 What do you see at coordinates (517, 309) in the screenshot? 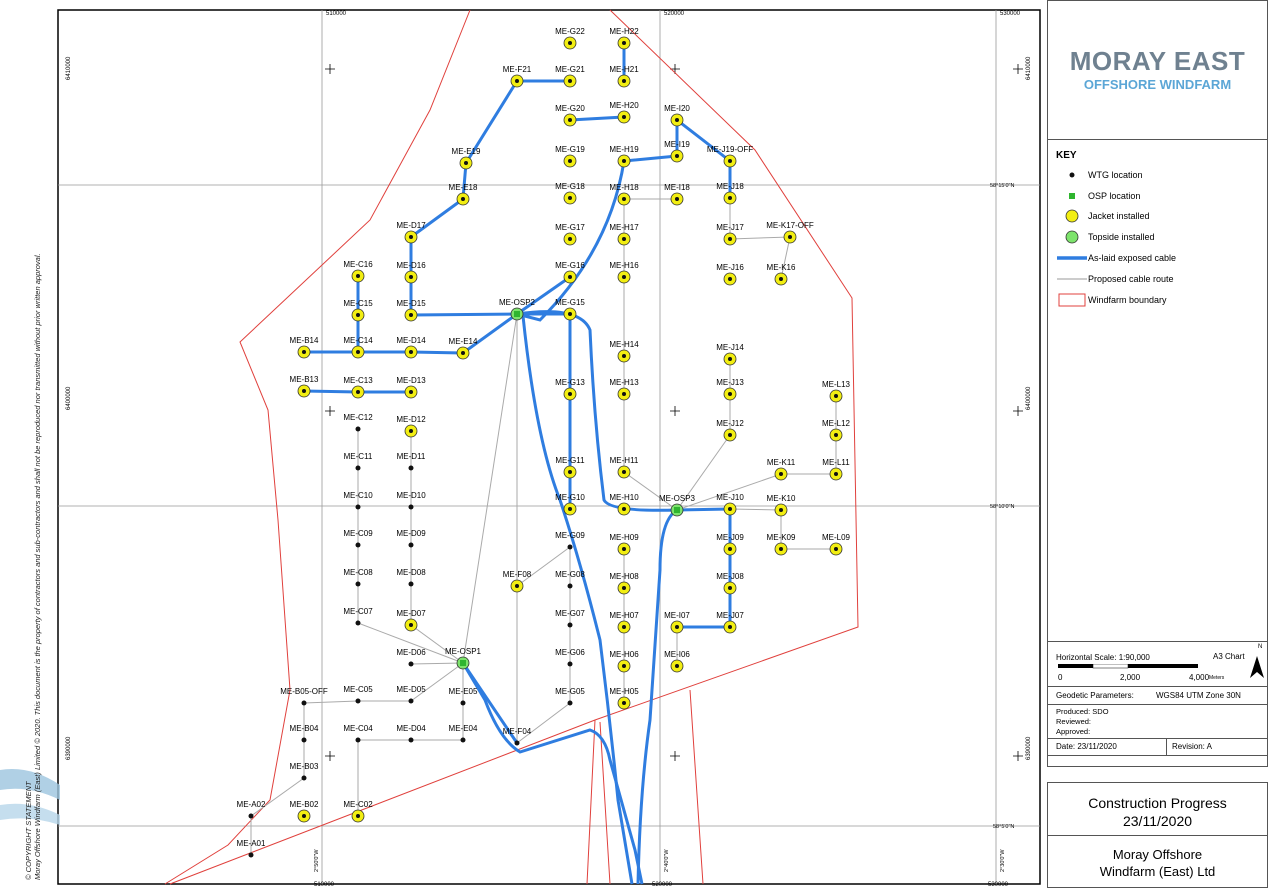
I see `turbine-me-osp2: ME-OSP2` at bounding box center [517, 309].